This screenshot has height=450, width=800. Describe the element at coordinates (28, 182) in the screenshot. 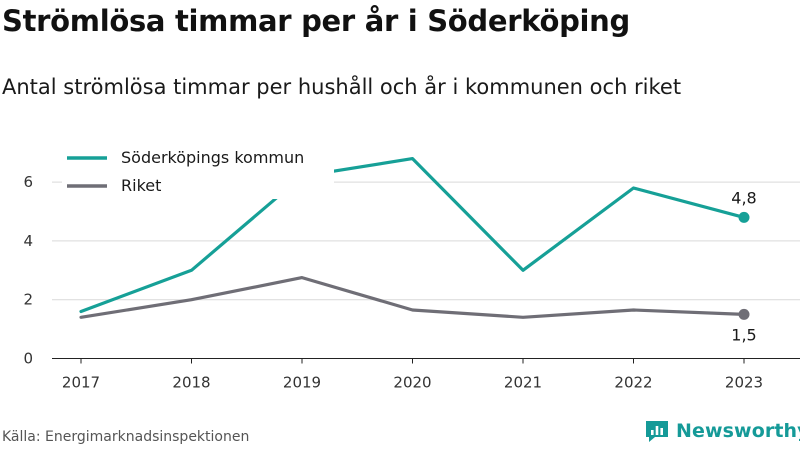

I see `y-tick-label: 6` at that location.